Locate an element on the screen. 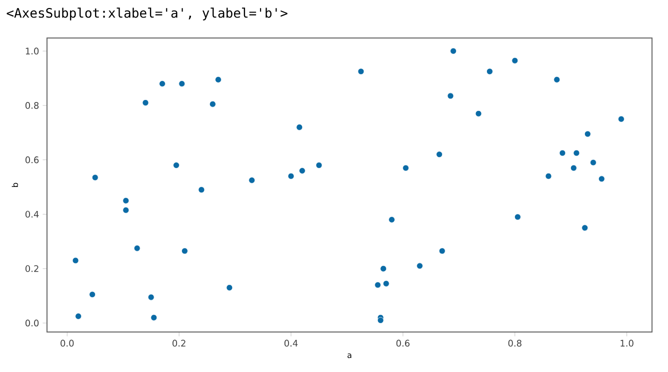 This screenshot has width=668, height=372. y-tick-label: 0.2 is located at coordinates (31, 268).